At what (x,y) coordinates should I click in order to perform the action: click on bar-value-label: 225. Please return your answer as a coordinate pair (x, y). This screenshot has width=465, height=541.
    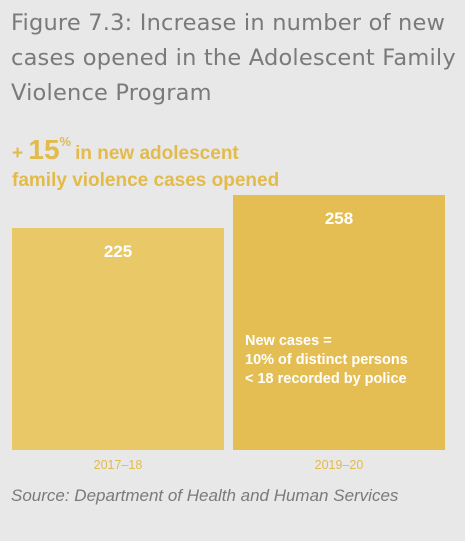
    Looking at the image, I should click on (118, 251).